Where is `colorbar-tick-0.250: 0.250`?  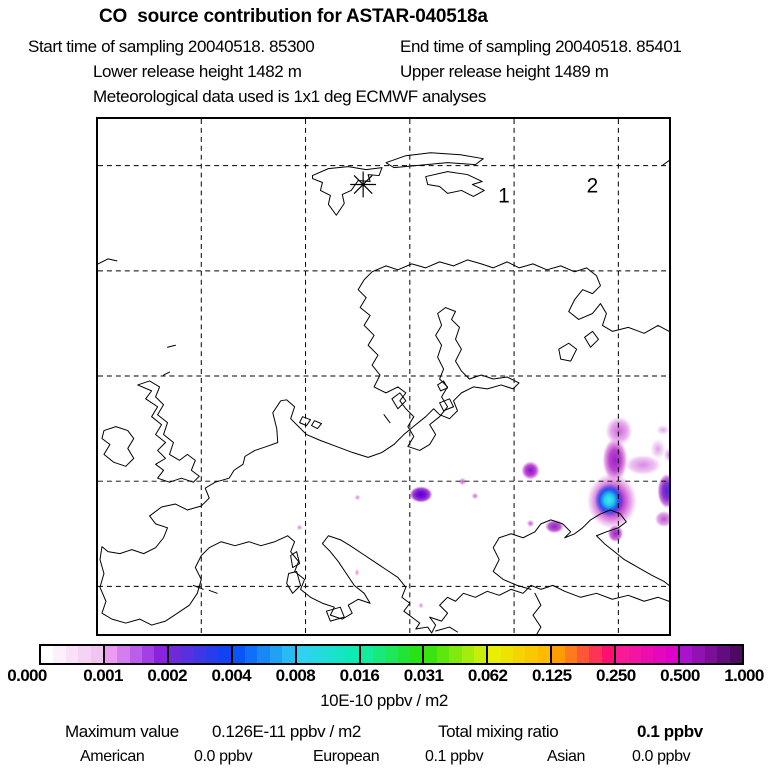 colorbar-tick-0.250: 0.250 is located at coordinates (616, 675).